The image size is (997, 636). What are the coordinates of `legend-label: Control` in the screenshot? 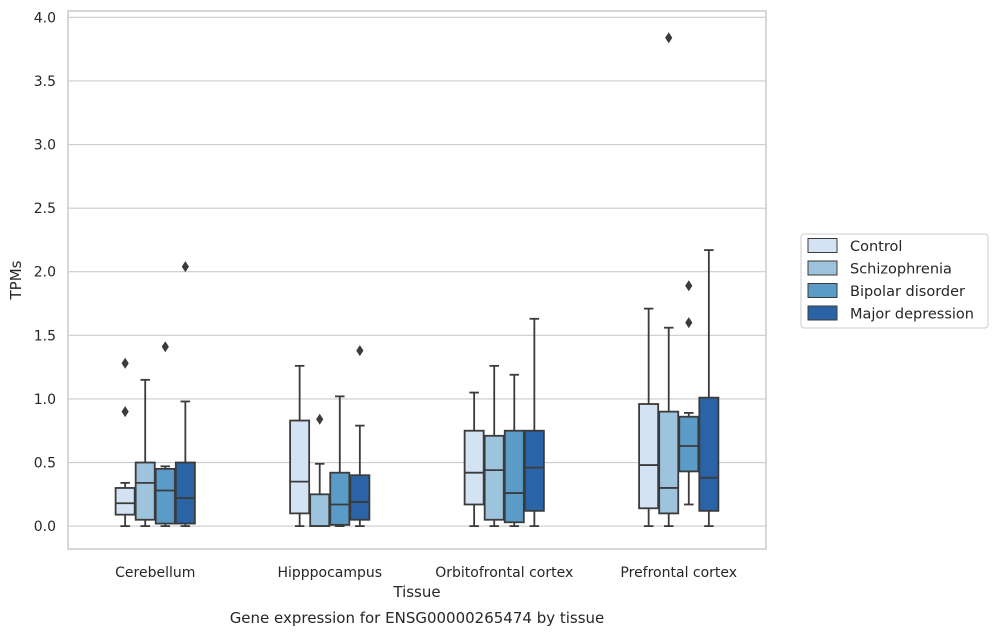 It's located at (876, 247).